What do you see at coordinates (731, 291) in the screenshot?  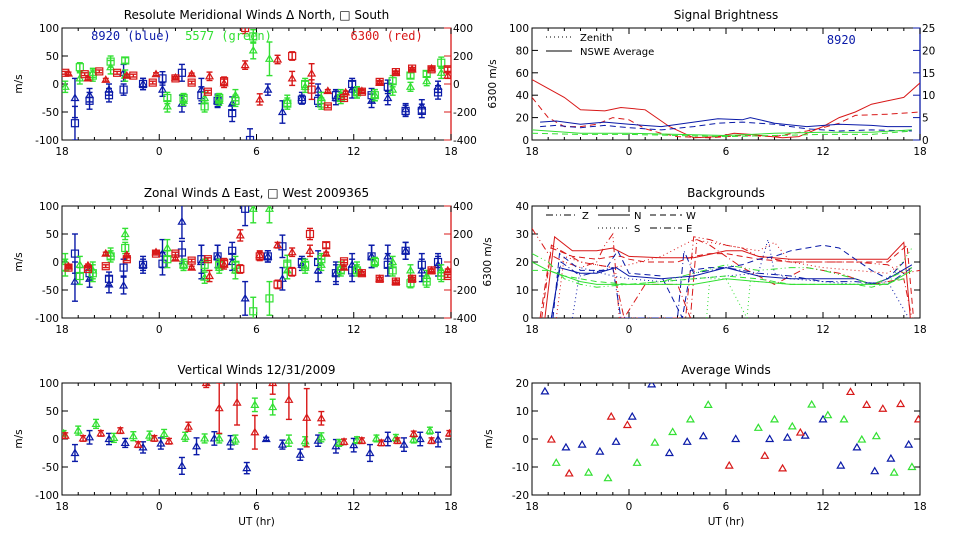 I see `series-line-8920-n` at bounding box center [731, 291].